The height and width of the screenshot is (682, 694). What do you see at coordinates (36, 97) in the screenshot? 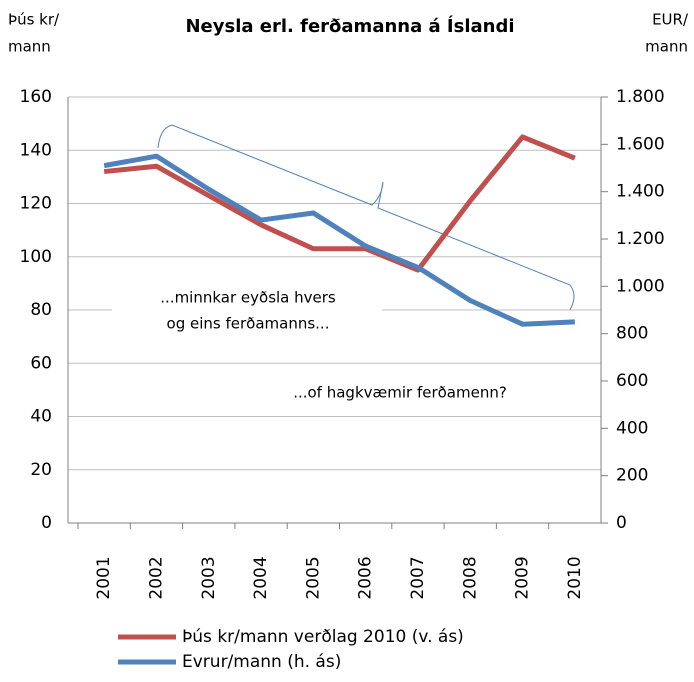
I see `y-tick-label: 160` at bounding box center [36, 97].